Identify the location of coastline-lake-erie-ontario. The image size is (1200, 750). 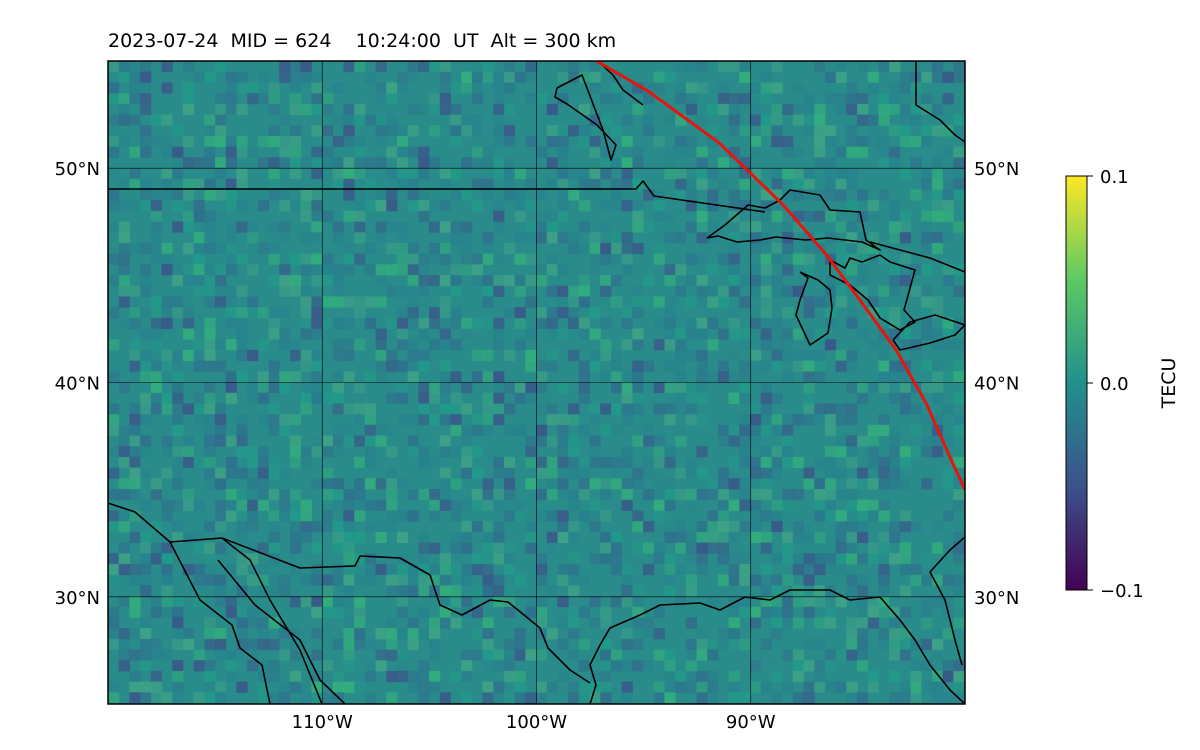
(928, 332).